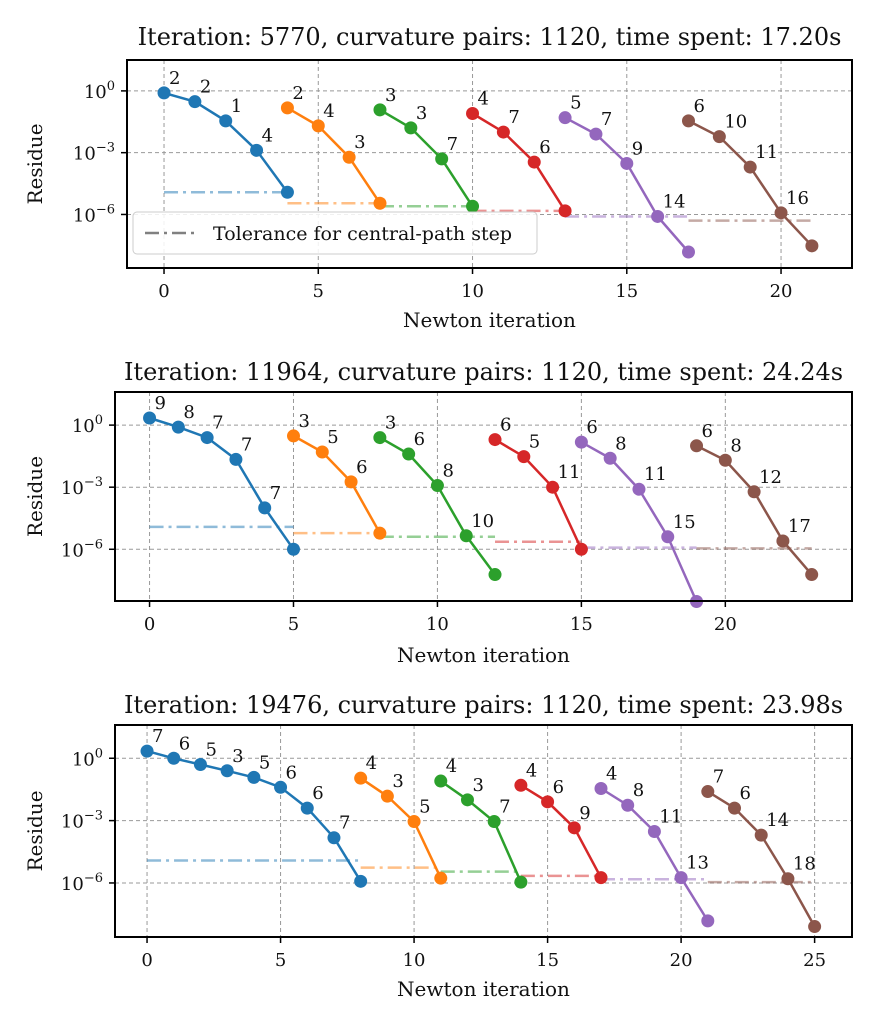  Describe the element at coordinates (99, 91) in the screenshot. I see `y-tick-label: 10⁰` at that location.